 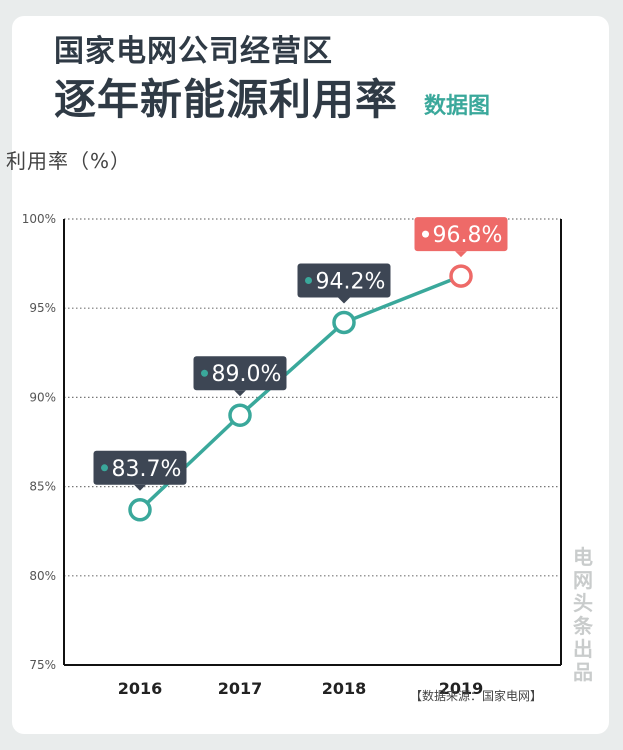 I want to click on x-tick-label: 2018, so click(x=344, y=688).